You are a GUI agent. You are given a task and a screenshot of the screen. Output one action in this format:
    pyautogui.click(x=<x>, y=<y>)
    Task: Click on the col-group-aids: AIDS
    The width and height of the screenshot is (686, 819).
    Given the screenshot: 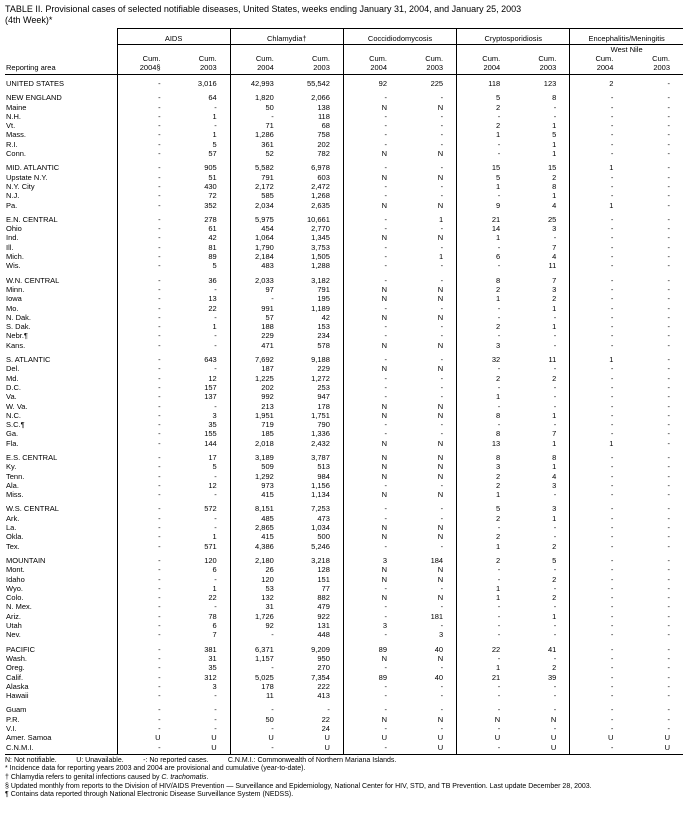 What is the action you would take?
    pyautogui.click(x=173, y=36)
    